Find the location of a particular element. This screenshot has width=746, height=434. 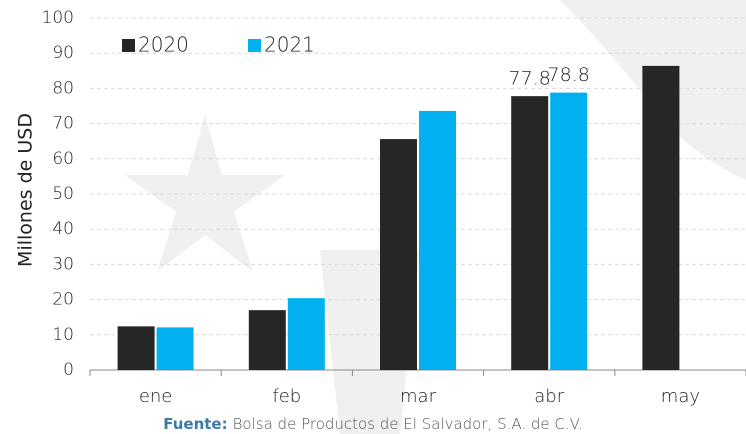

y-tick-label: 40 is located at coordinates (63, 229).